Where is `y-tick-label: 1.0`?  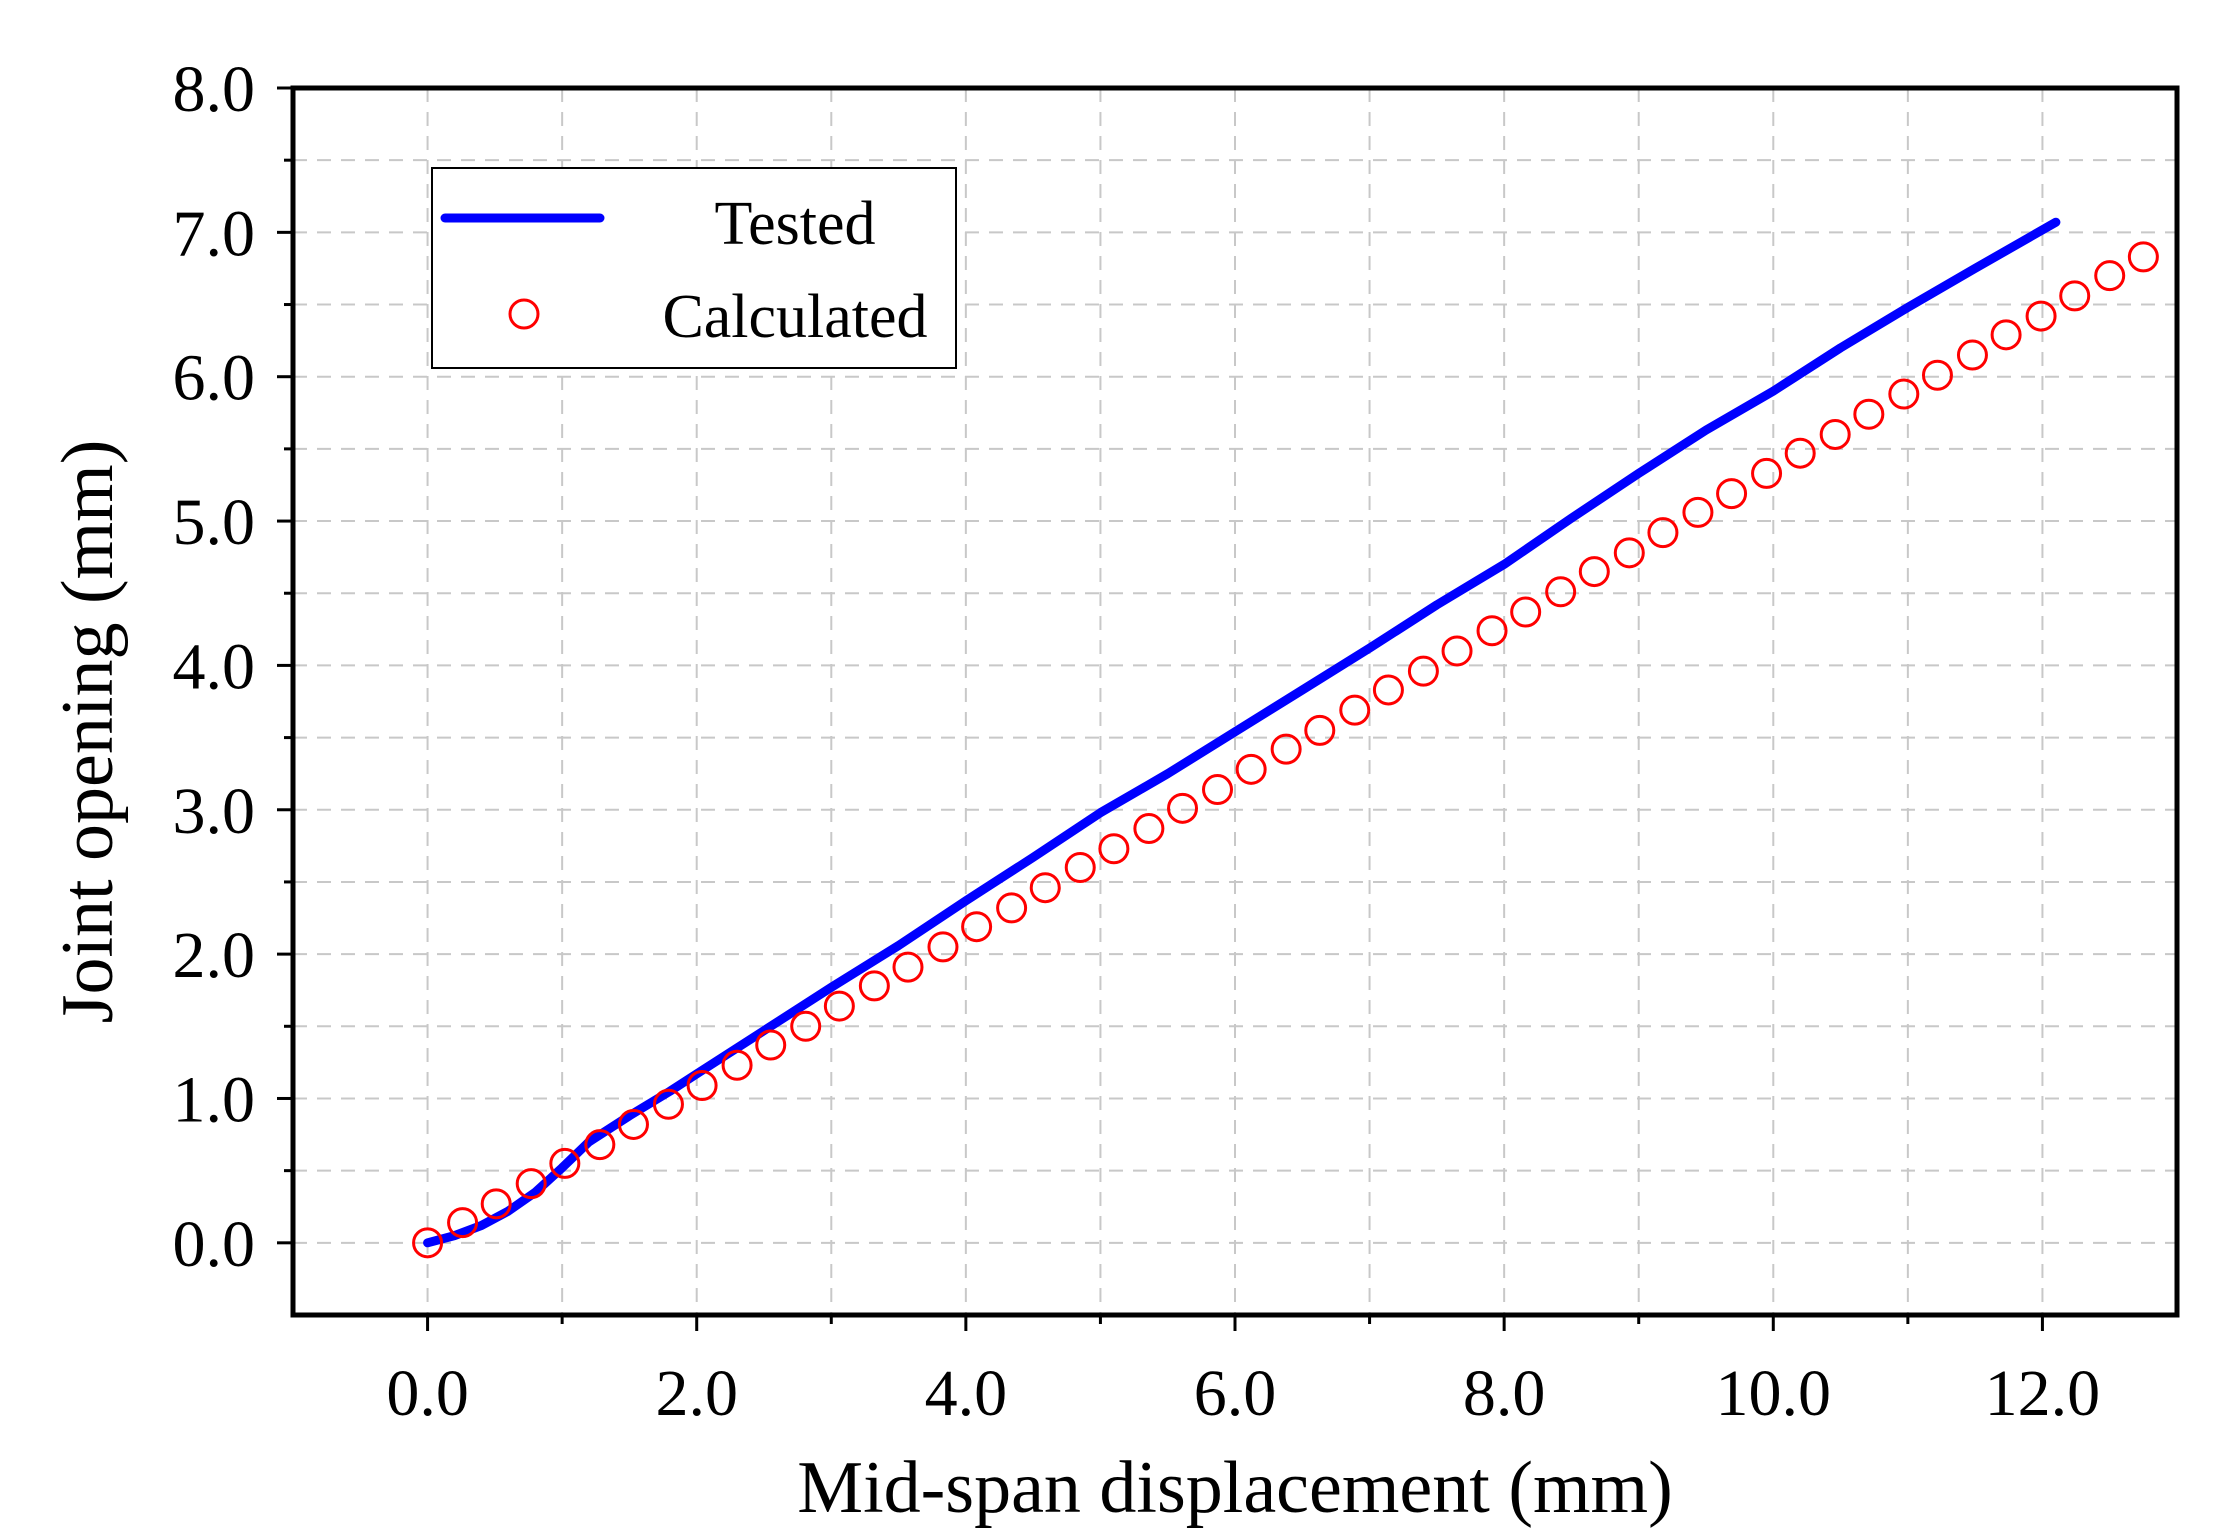
y-tick-label: 1.0 is located at coordinates (214, 1099).